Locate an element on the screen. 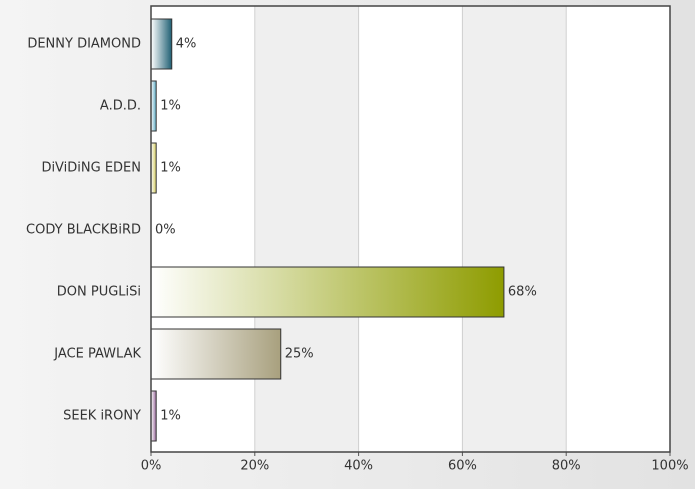 Image resolution: width=695 pixels, height=489 pixels. x-tick-label: 0% is located at coordinates (151, 466).